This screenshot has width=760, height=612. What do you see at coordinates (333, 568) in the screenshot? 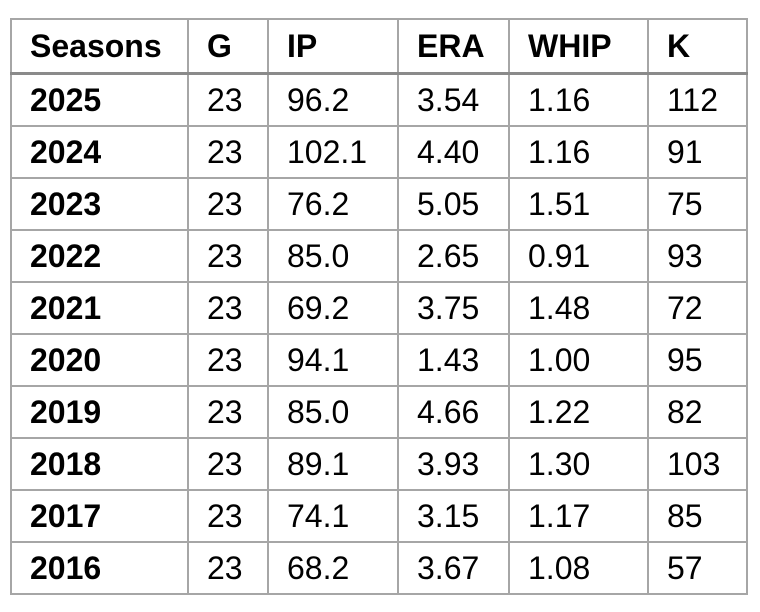
I see `innings-pitched-cell: 68.2` at bounding box center [333, 568].